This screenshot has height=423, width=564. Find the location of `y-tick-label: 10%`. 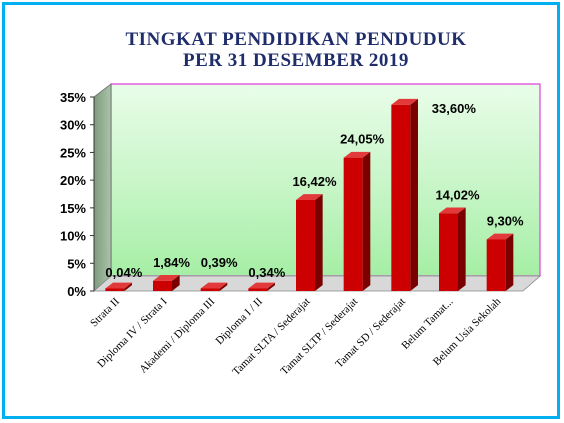

y-tick-label: 10% is located at coordinates (73, 236).